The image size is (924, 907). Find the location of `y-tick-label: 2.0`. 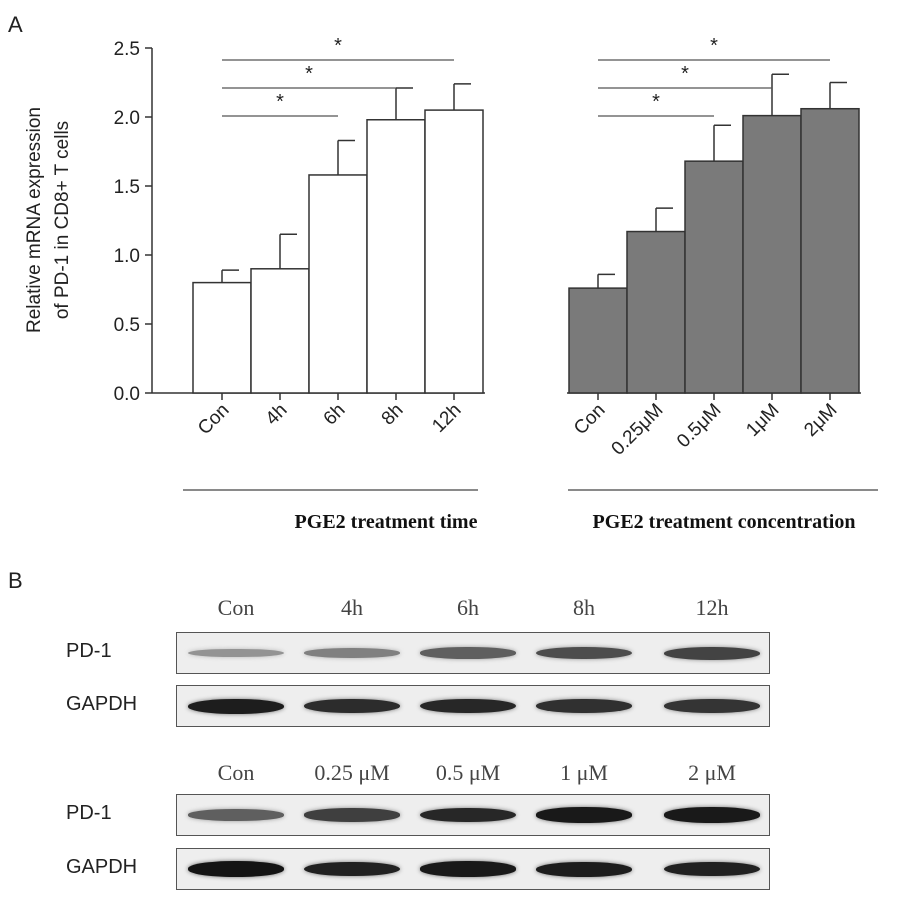

y-tick-label: 2.0 is located at coordinates (127, 118).